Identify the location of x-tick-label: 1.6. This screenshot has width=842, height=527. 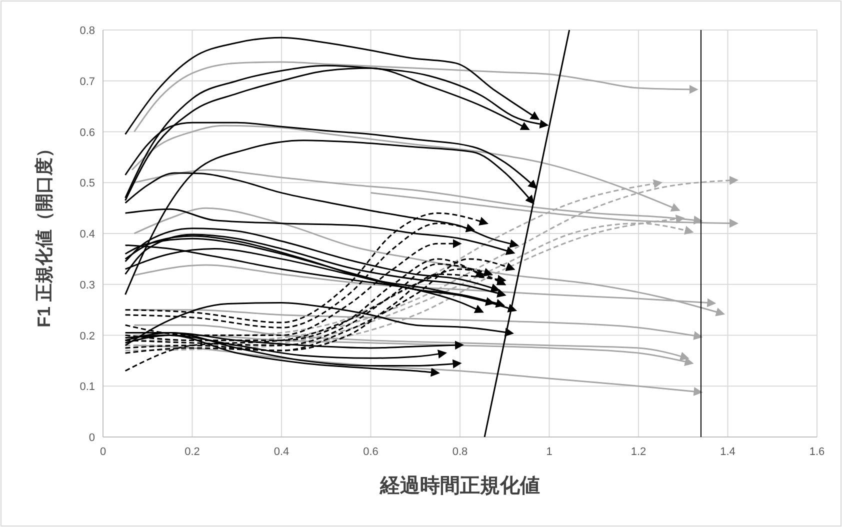
(817, 452).